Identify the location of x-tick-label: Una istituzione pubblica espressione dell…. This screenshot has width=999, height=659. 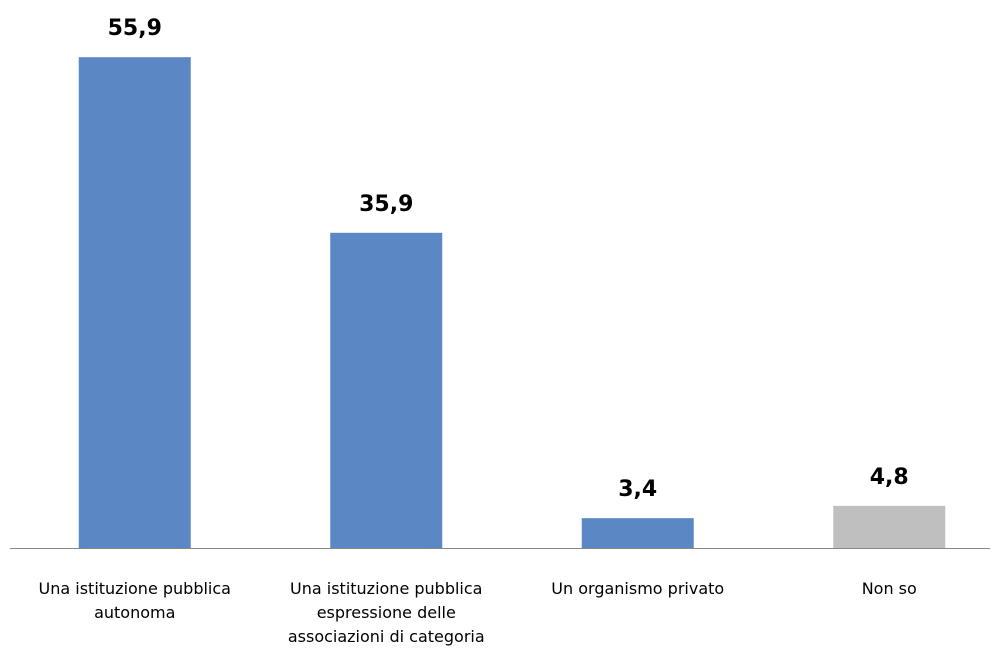
(386, 612).